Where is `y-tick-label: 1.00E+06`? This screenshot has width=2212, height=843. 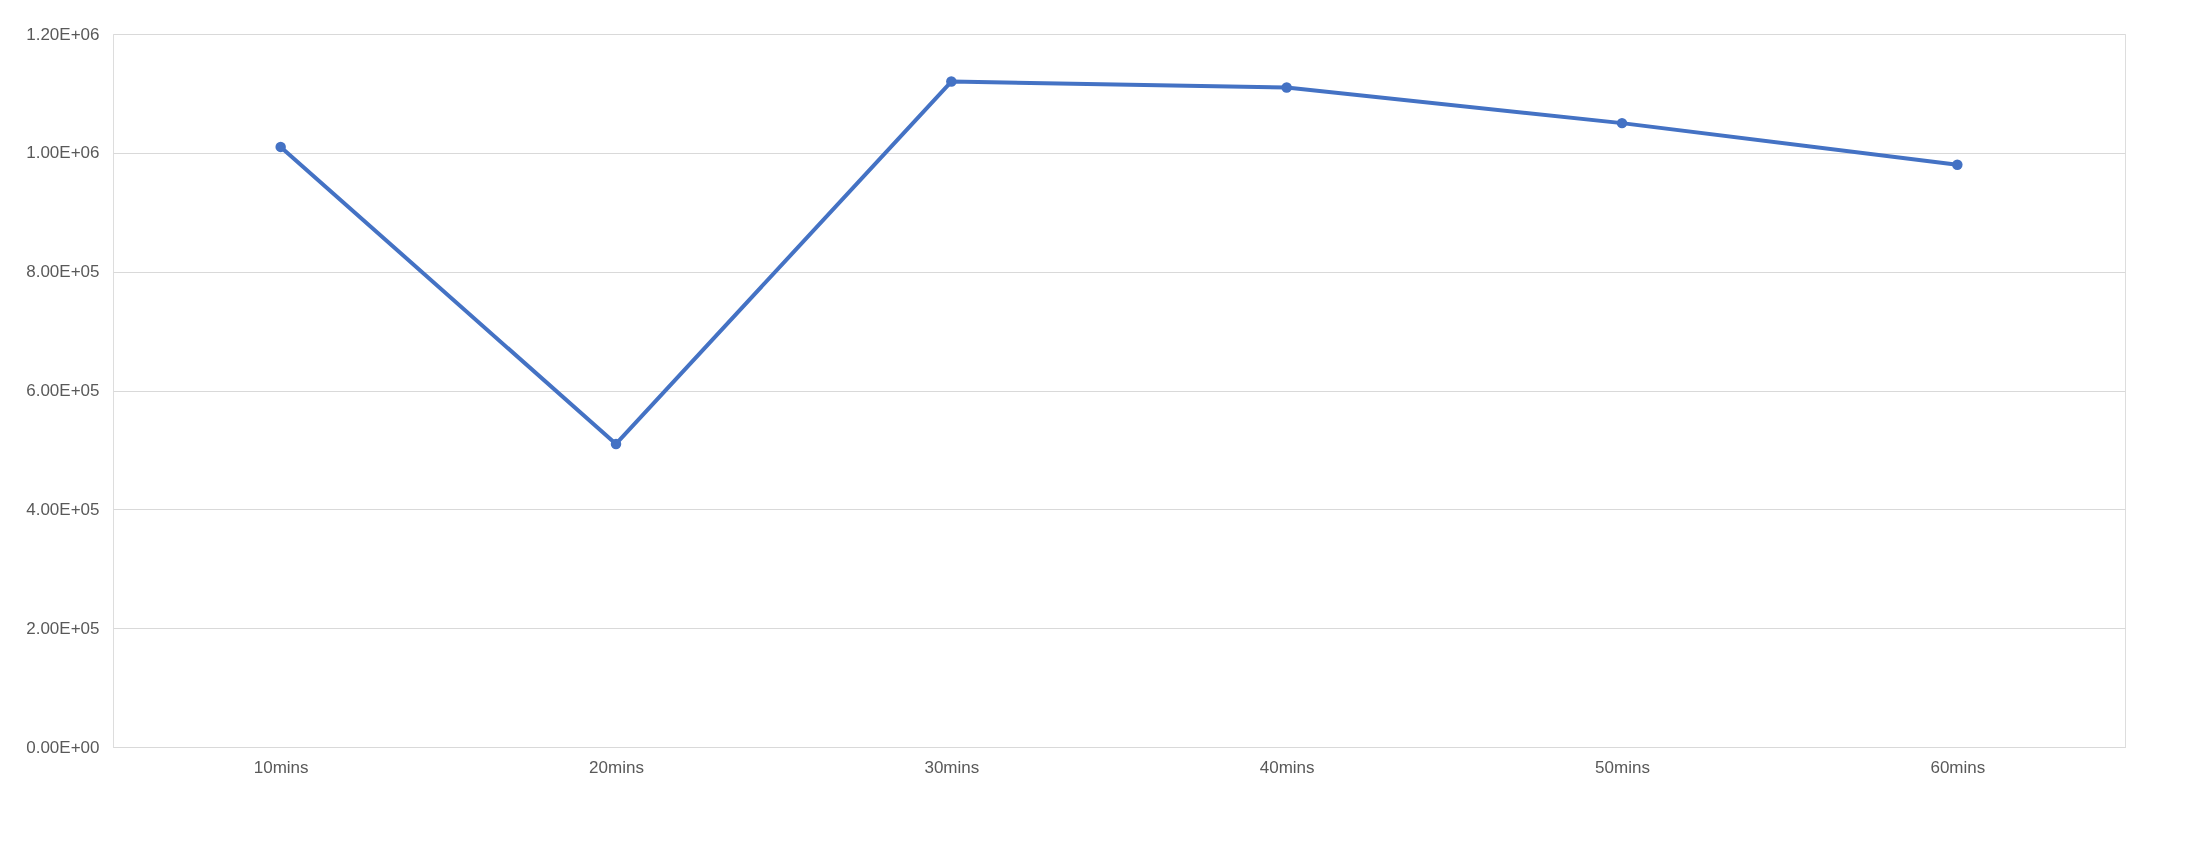
y-tick-label: 1.00E+06 is located at coordinates (63, 153).